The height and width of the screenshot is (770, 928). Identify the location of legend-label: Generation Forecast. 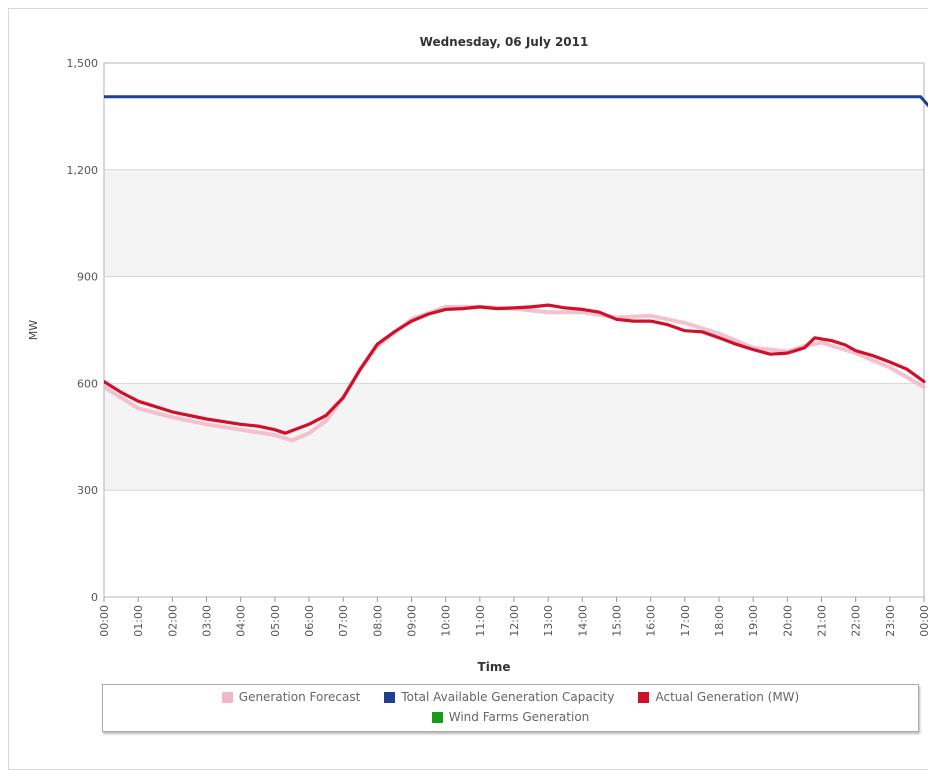
(299, 697).